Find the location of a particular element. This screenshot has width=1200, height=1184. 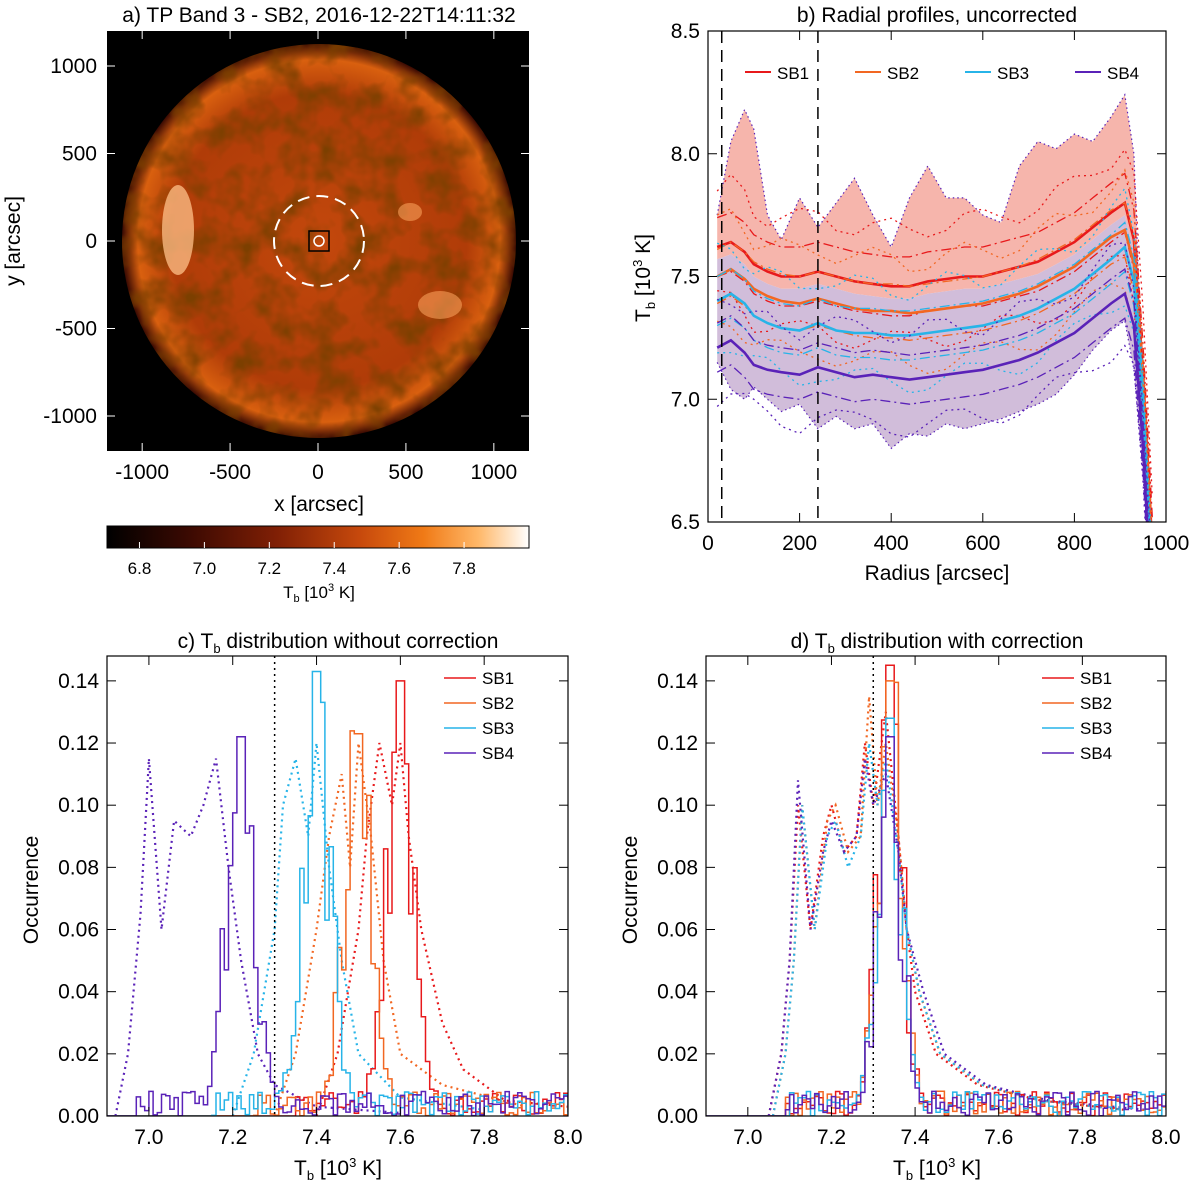

panel-b-xlabel: Radius [arcsec] is located at coordinates (937, 573).